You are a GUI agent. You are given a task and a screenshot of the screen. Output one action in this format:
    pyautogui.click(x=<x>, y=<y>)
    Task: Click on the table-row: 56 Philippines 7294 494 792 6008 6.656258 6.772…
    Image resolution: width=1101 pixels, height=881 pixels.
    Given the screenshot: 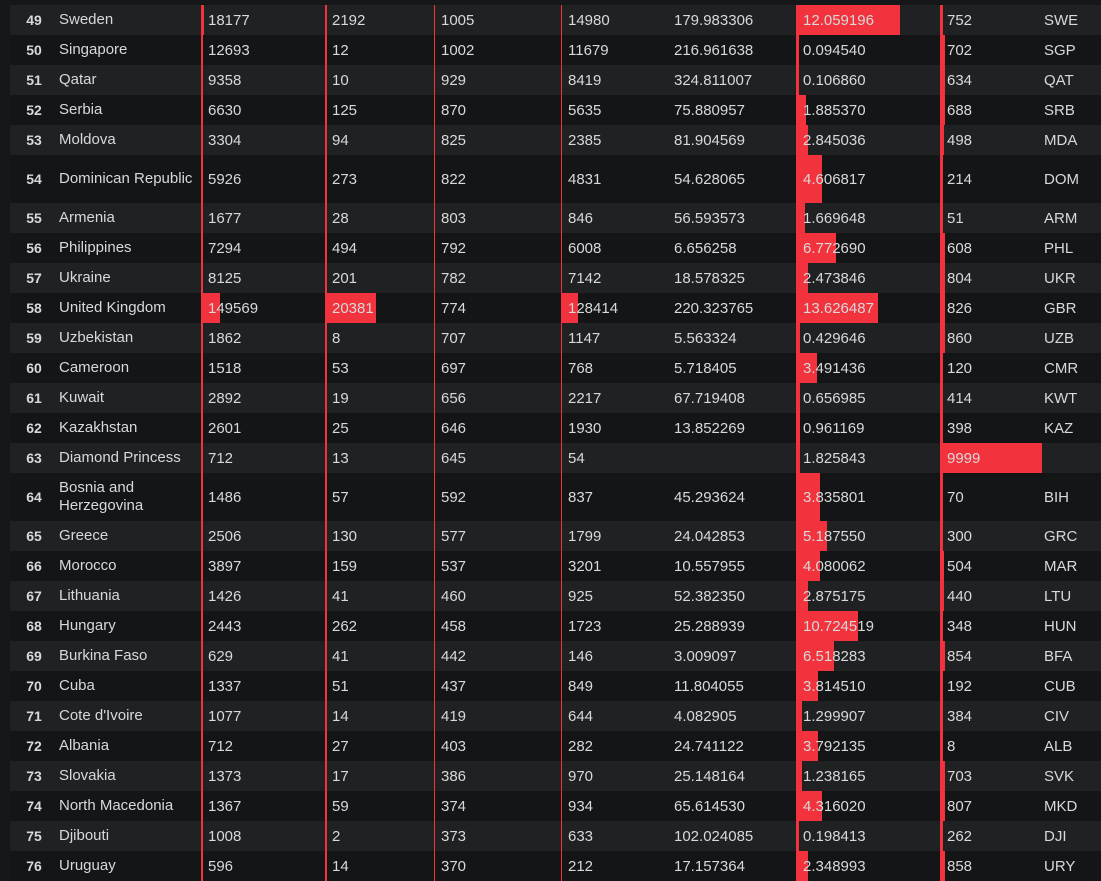 What is the action you would take?
    pyautogui.click(x=555, y=248)
    